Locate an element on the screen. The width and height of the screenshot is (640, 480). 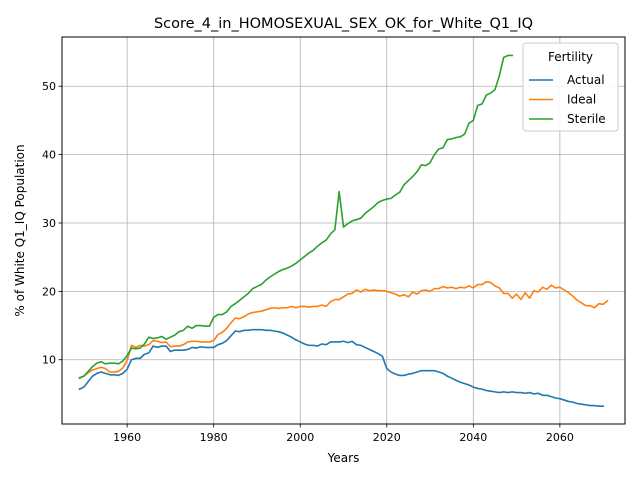
legend-label-ideal: Ideal is located at coordinates (581, 100).